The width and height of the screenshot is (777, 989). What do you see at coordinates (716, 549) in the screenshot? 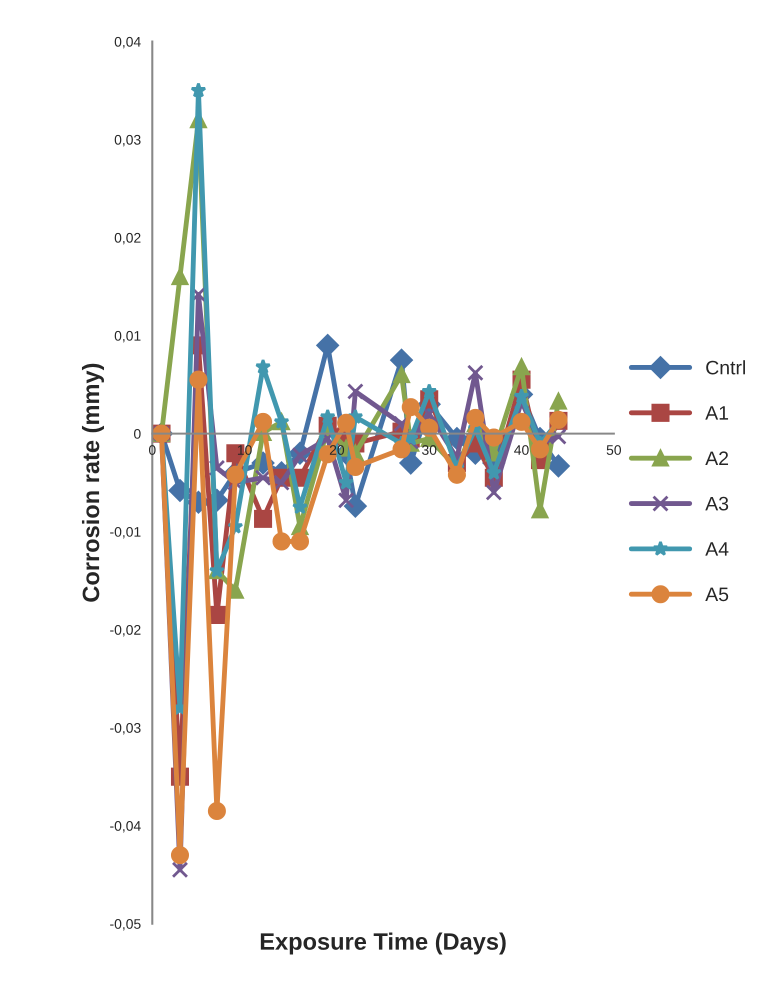
I see `legend-label: A4` at bounding box center [716, 549].